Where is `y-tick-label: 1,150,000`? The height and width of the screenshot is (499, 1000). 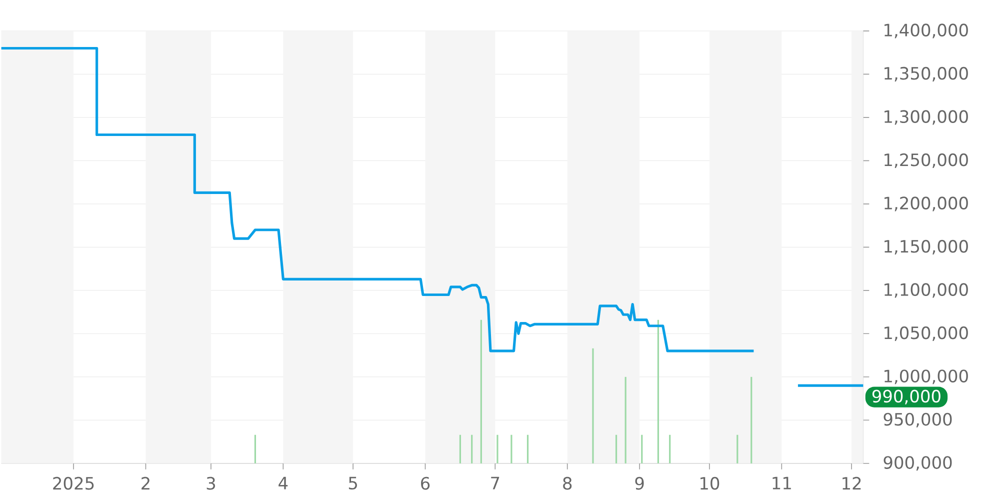
y-tick-label: 1,150,000 is located at coordinates (926, 247).